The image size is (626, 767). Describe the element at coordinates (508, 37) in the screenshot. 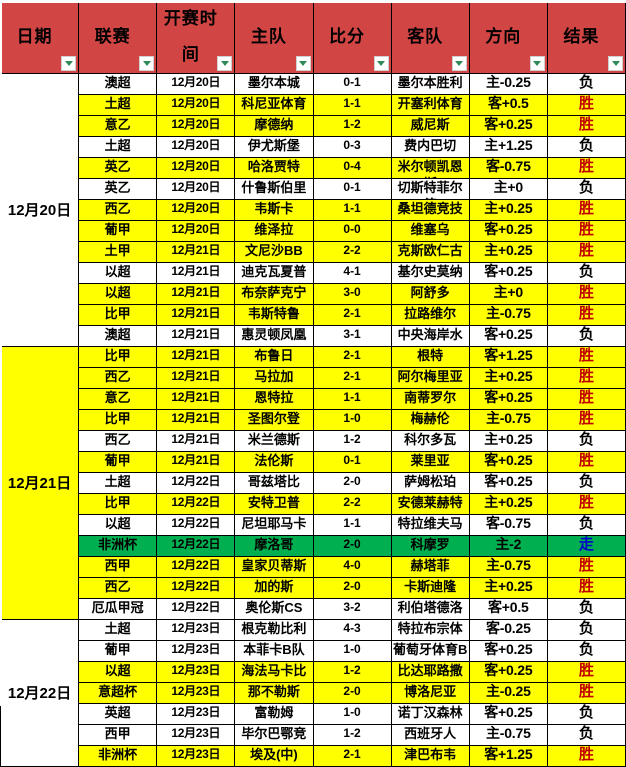

I see `column-header-direction: 方向` at that location.